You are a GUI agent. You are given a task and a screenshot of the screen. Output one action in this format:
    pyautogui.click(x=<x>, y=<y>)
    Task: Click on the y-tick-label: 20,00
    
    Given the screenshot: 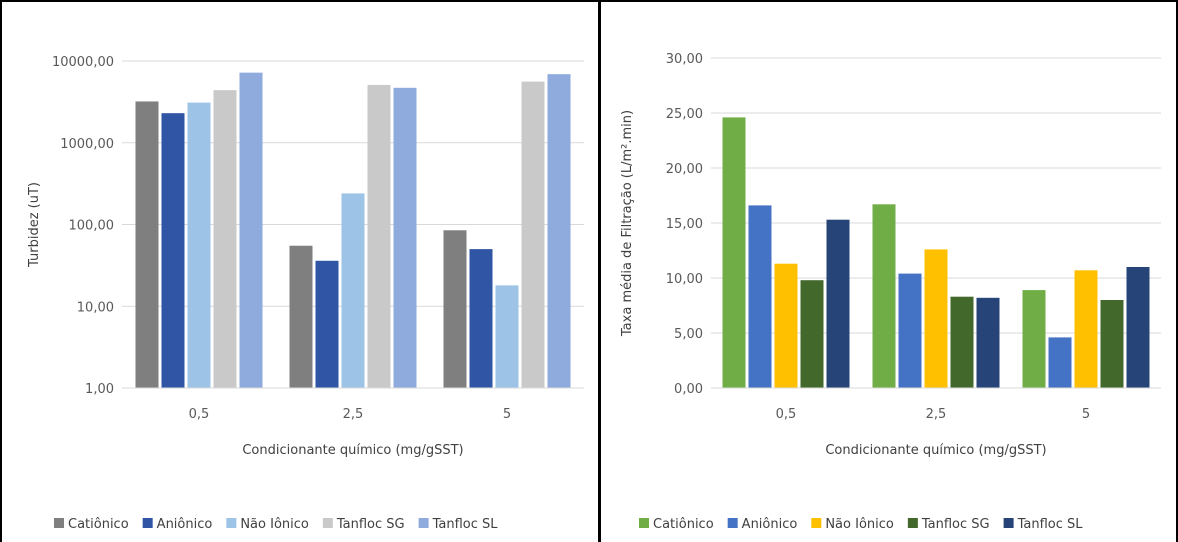 What is the action you would take?
    pyautogui.click(x=684, y=169)
    